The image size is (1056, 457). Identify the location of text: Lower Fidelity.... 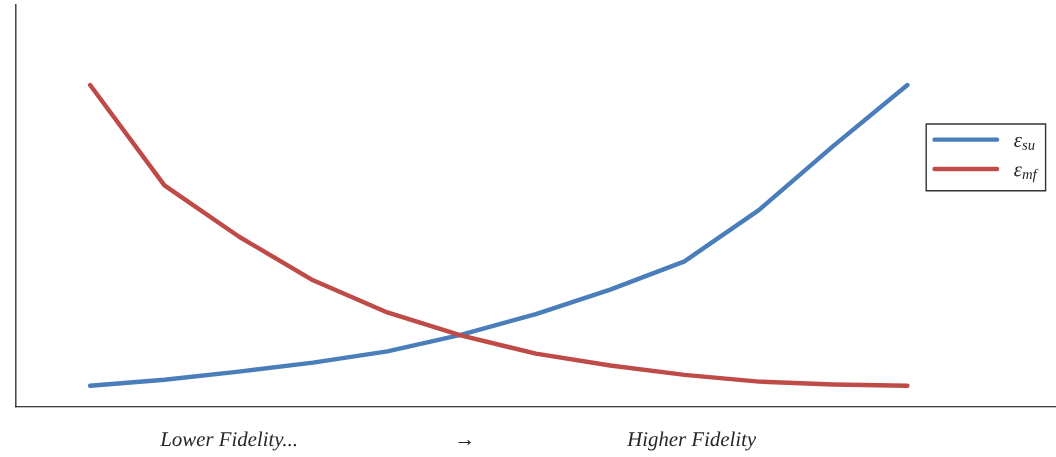
(228, 441).